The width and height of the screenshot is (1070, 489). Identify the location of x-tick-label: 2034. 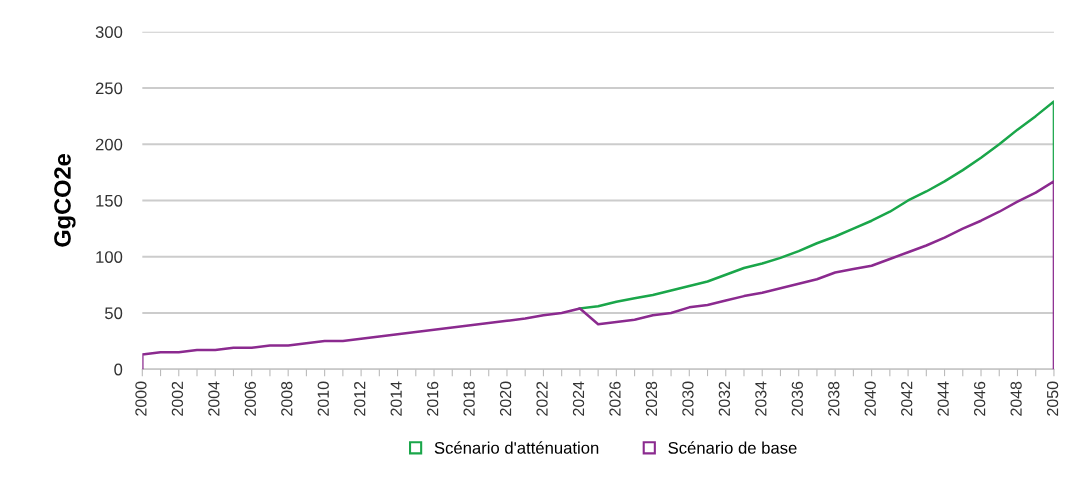
(761, 398).